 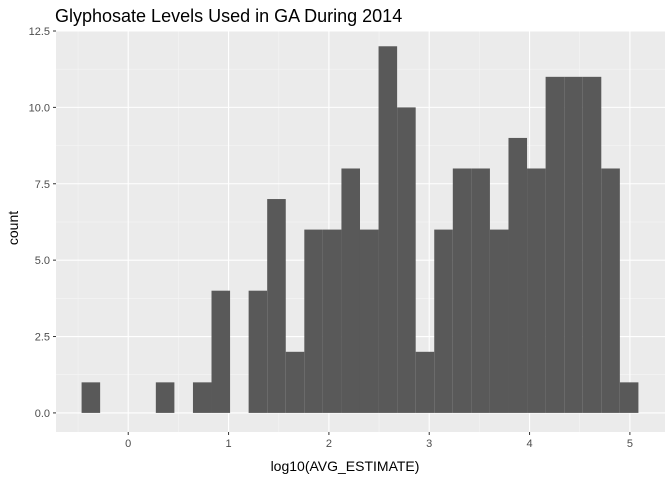 I want to click on x-tick-label: 0, so click(x=128, y=444).